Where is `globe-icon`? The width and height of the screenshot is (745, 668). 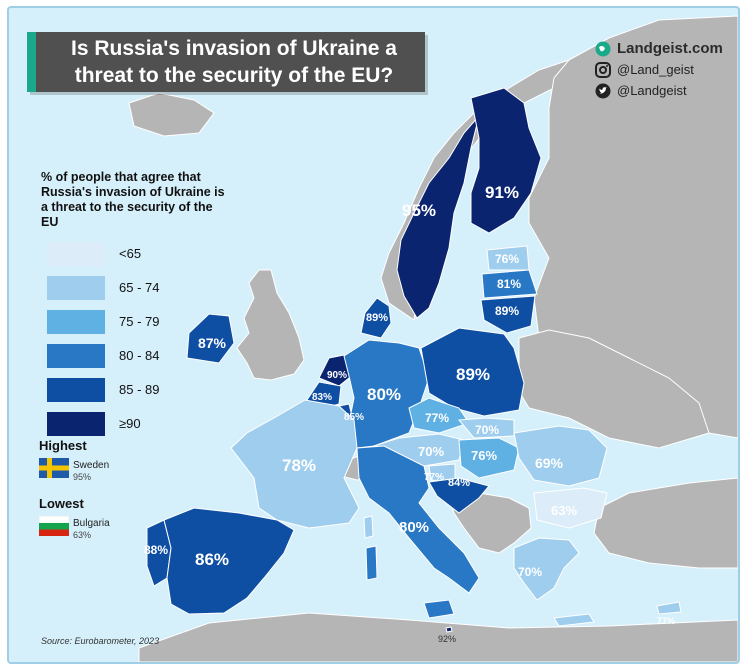
globe-icon is located at coordinates (603, 49).